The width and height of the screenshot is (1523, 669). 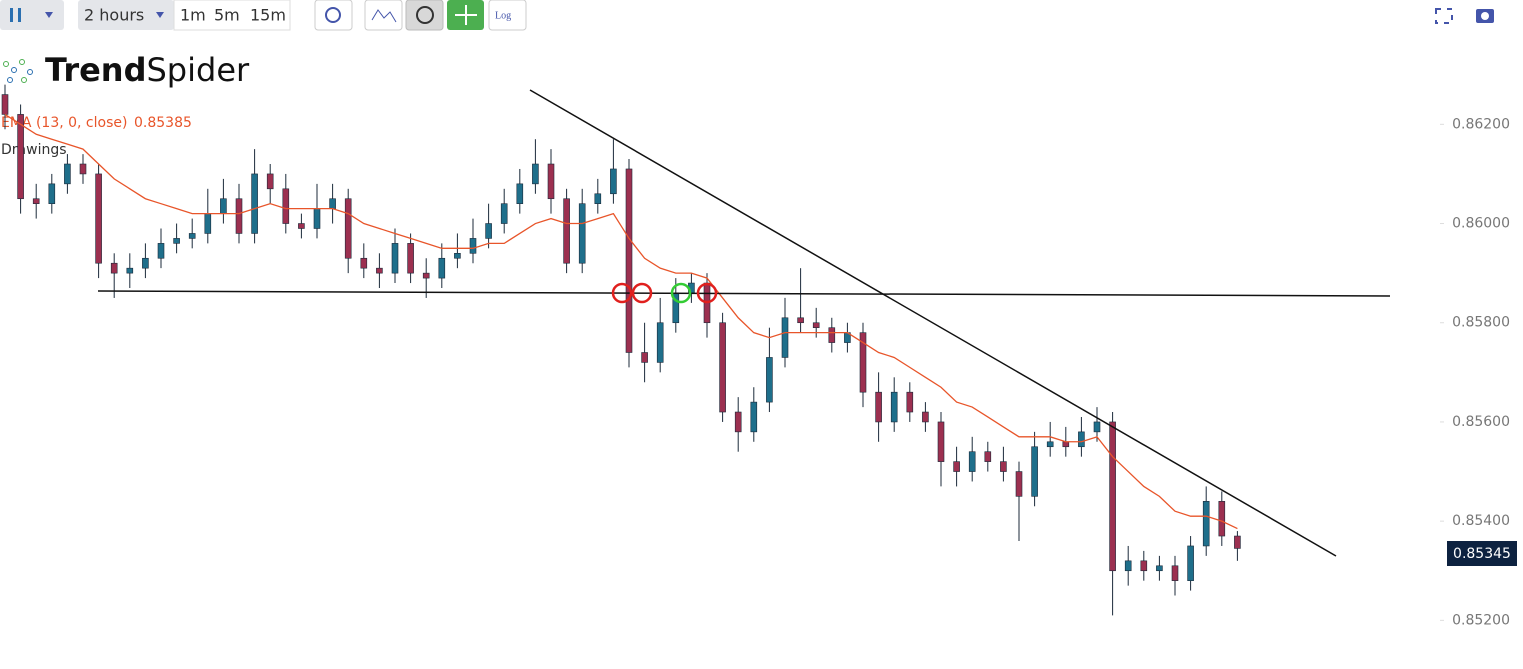 What do you see at coordinates (32, 15) in the screenshot?
I see `chart-type-button` at bounding box center [32, 15].